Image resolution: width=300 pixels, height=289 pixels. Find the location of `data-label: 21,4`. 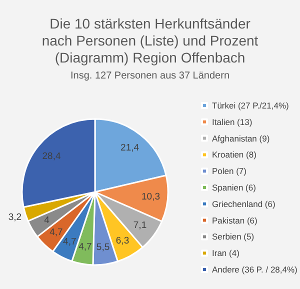

data-label: 21,4 is located at coordinates (130, 148).